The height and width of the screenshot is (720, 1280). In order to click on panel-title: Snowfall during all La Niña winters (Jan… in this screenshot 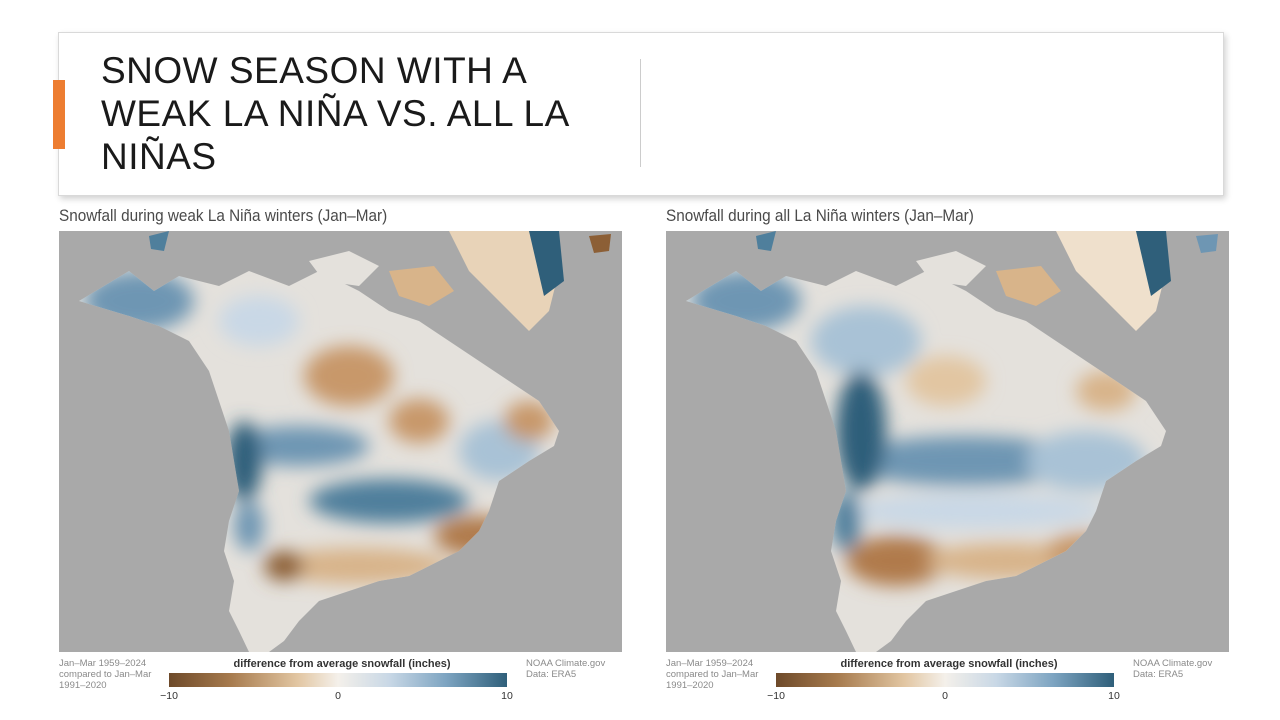, I will do `click(820, 215)`.